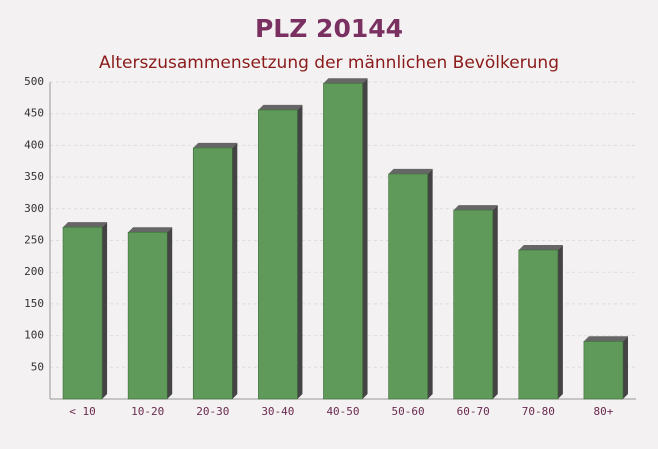  What do you see at coordinates (329, 28) in the screenshot?
I see `chart-title: PLZ 20144` at bounding box center [329, 28].